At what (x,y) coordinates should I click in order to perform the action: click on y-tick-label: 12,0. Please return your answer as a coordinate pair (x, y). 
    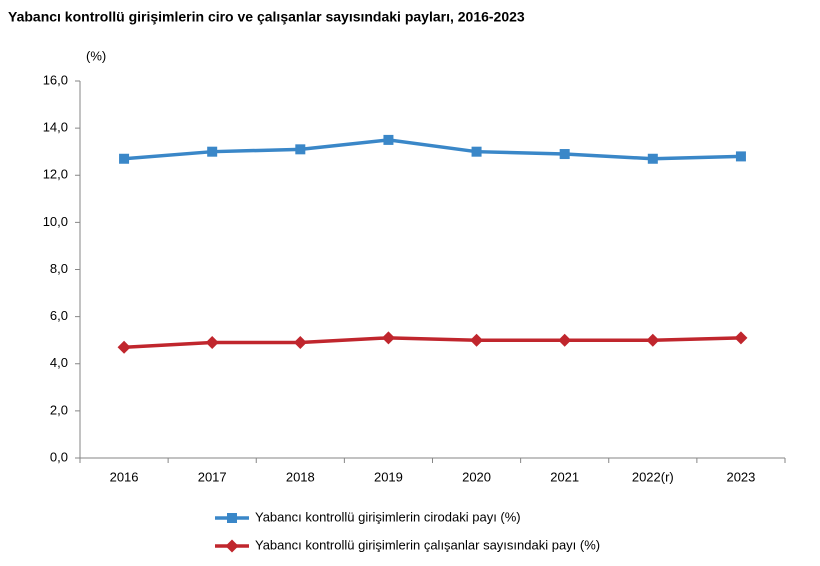
    Looking at the image, I should click on (55, 174).